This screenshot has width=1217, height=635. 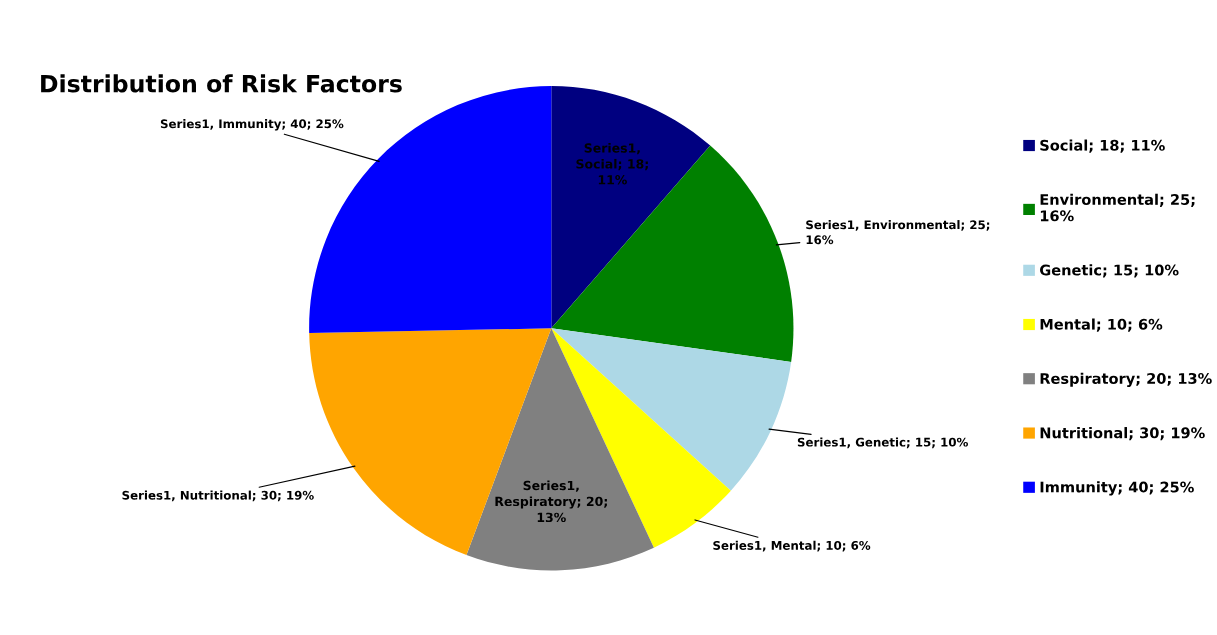 I want to click on data-label: Series1, Respiratory; 20; 13%, so click(x=551, y=501).